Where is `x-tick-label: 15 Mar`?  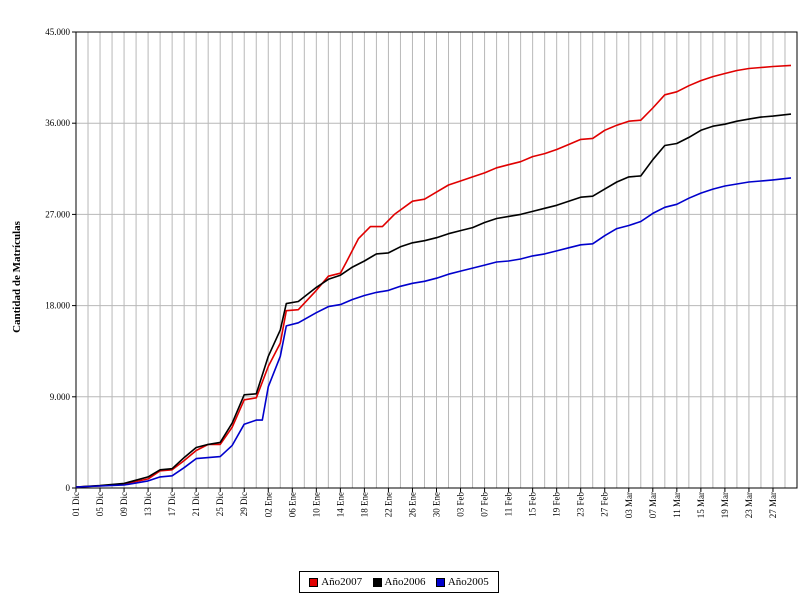
x-tick-label: 15 Mar is located at coordinates (701, 505).